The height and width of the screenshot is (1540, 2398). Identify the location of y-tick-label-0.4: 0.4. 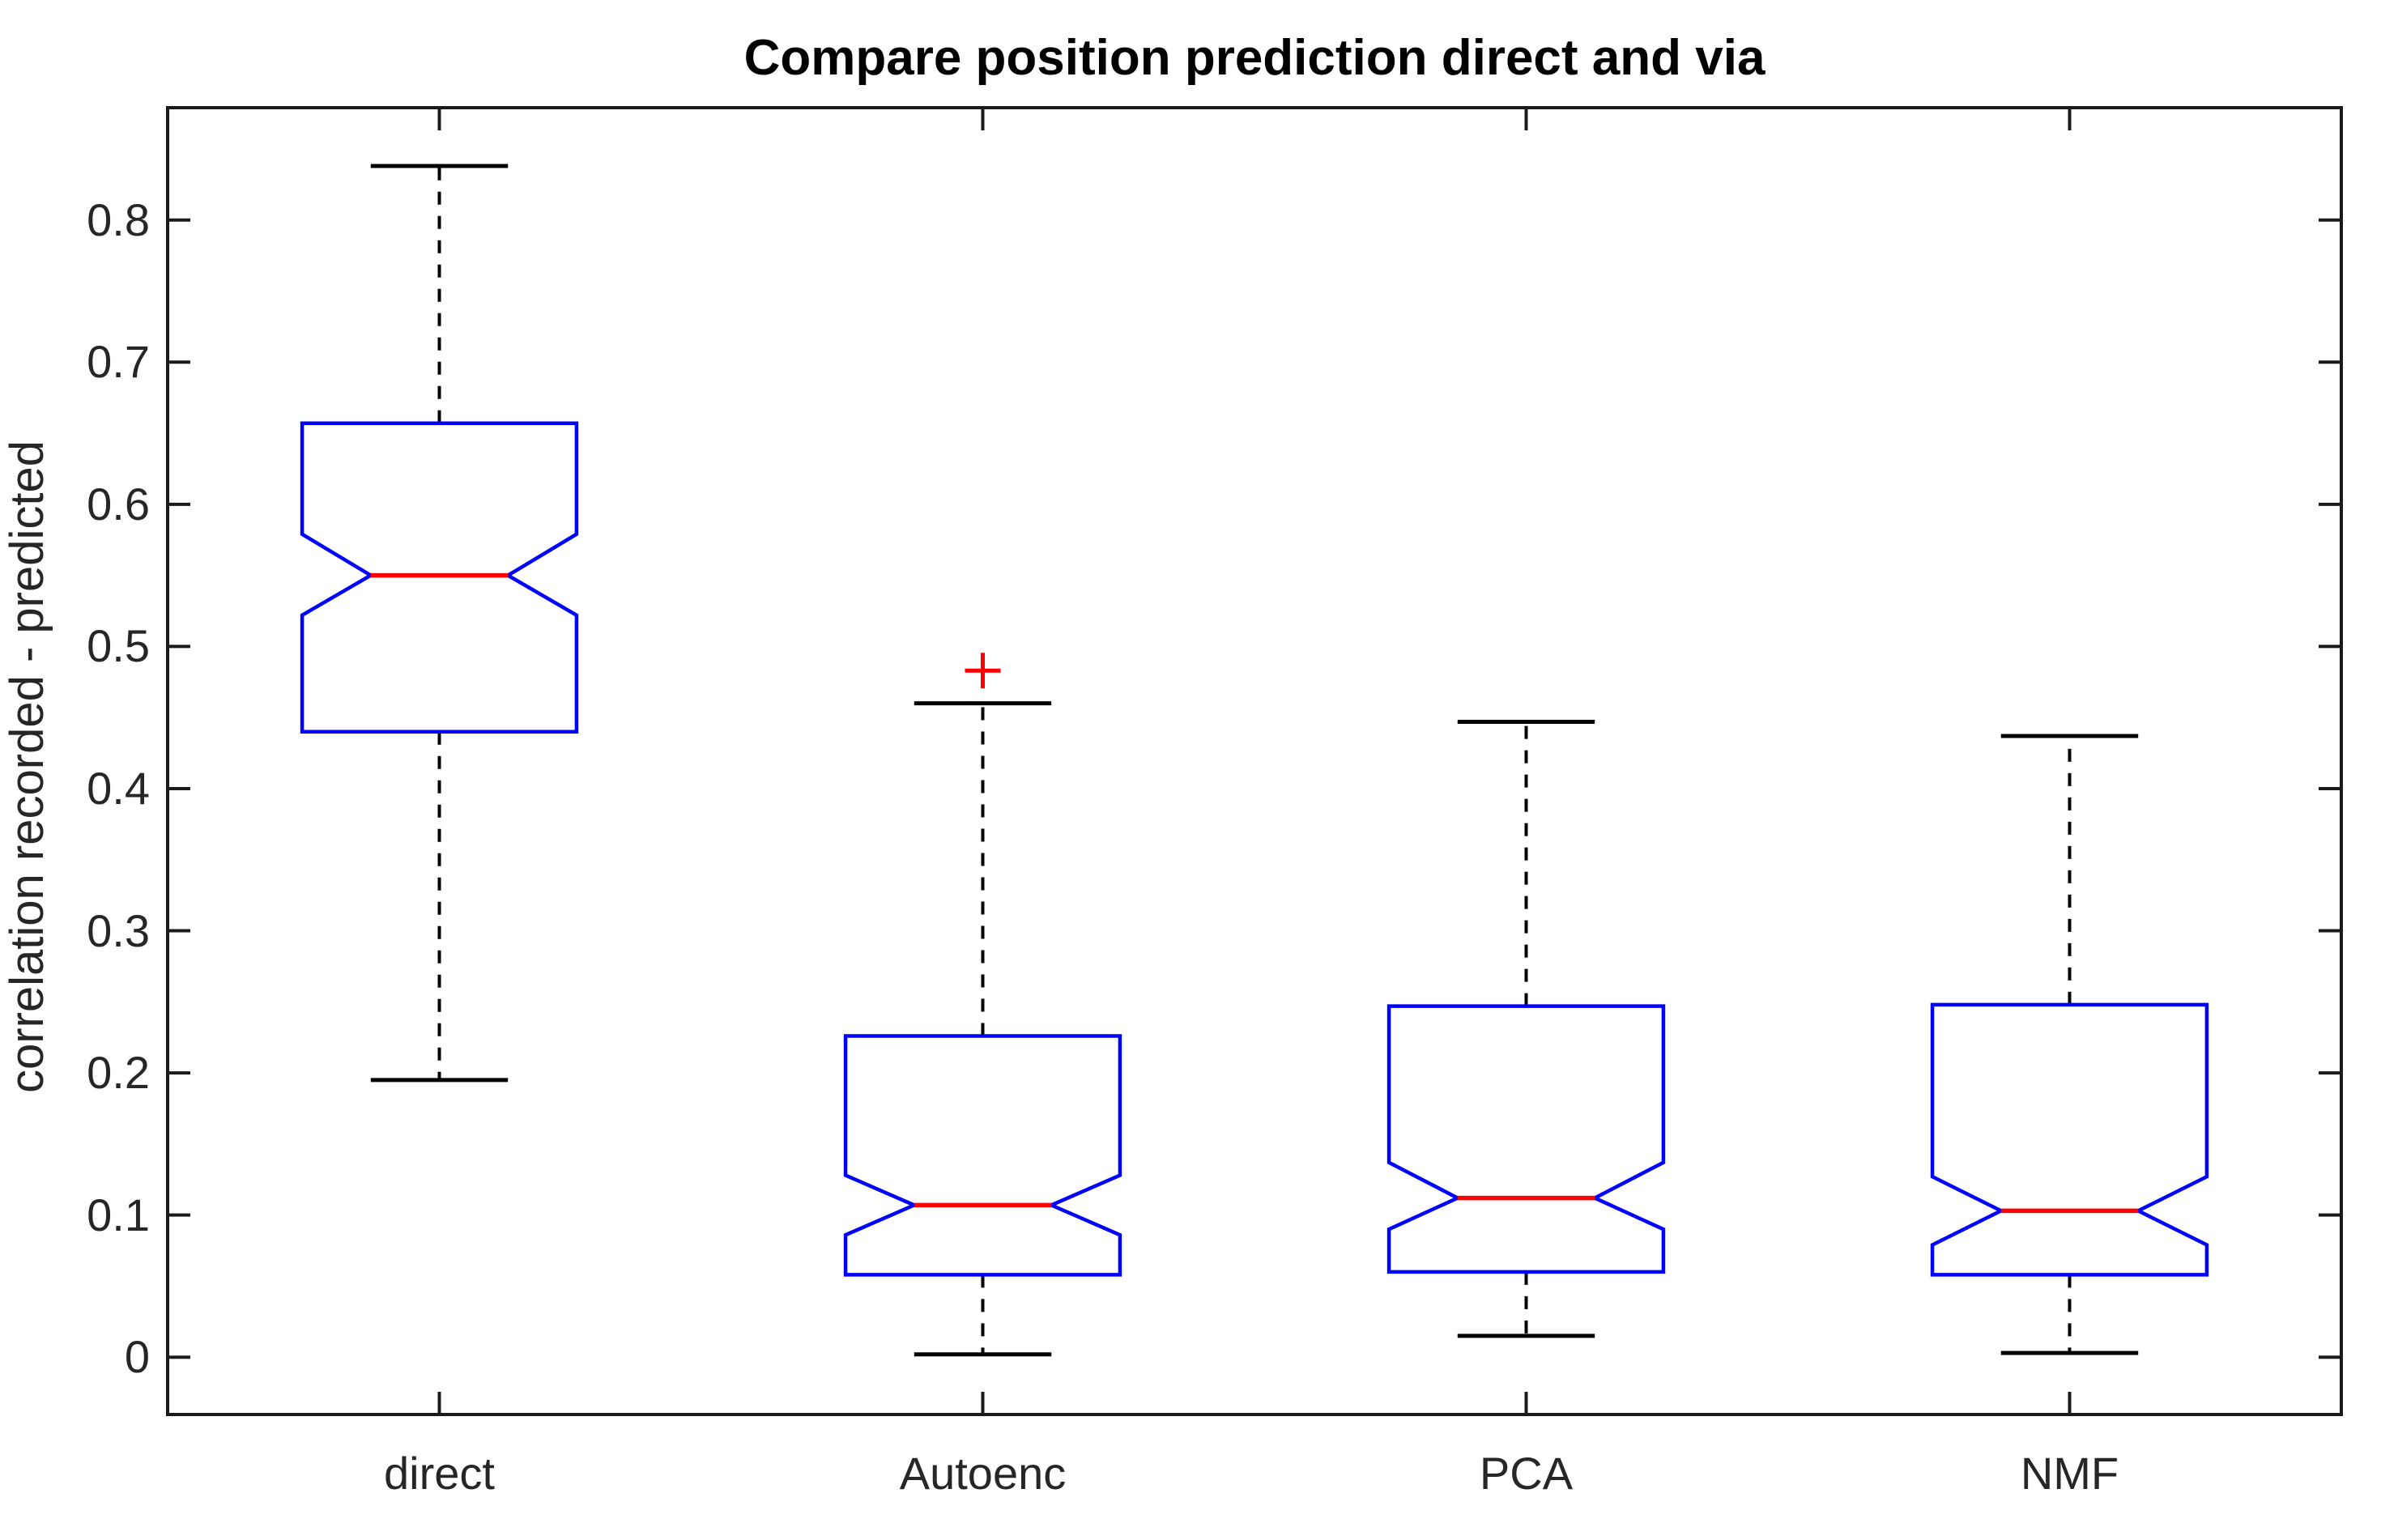
(118, 788).